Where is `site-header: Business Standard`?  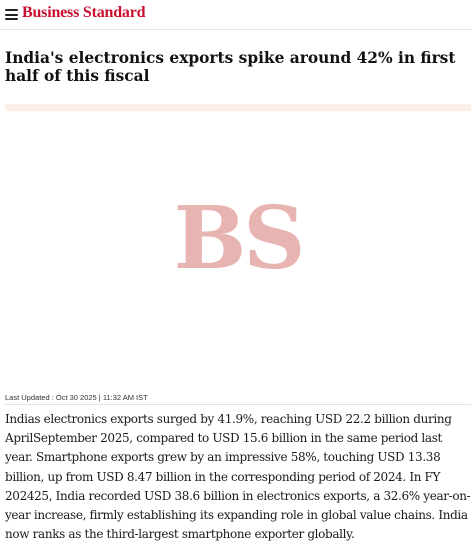
site-header: Business Standard is located at coordinates (236, 15).